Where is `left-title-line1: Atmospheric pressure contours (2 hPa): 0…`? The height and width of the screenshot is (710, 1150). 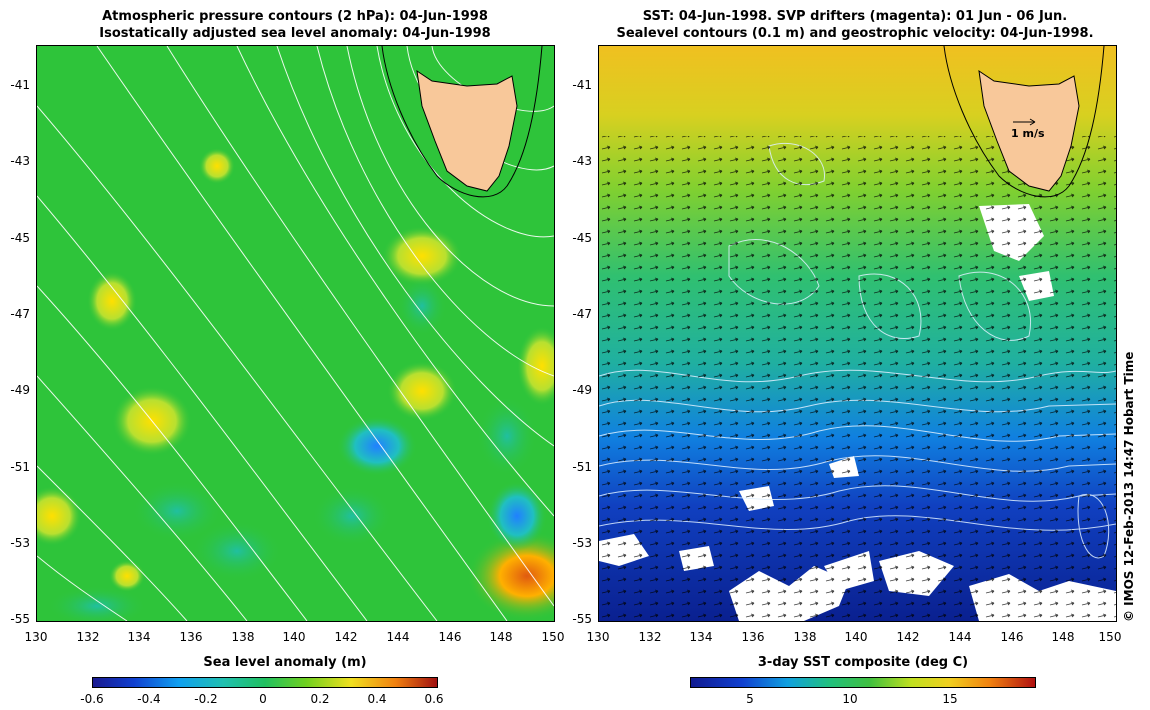 left-title-line1: Atmospheric pressure contours (2 hPa): 0… is located at coordinates (295, 16).